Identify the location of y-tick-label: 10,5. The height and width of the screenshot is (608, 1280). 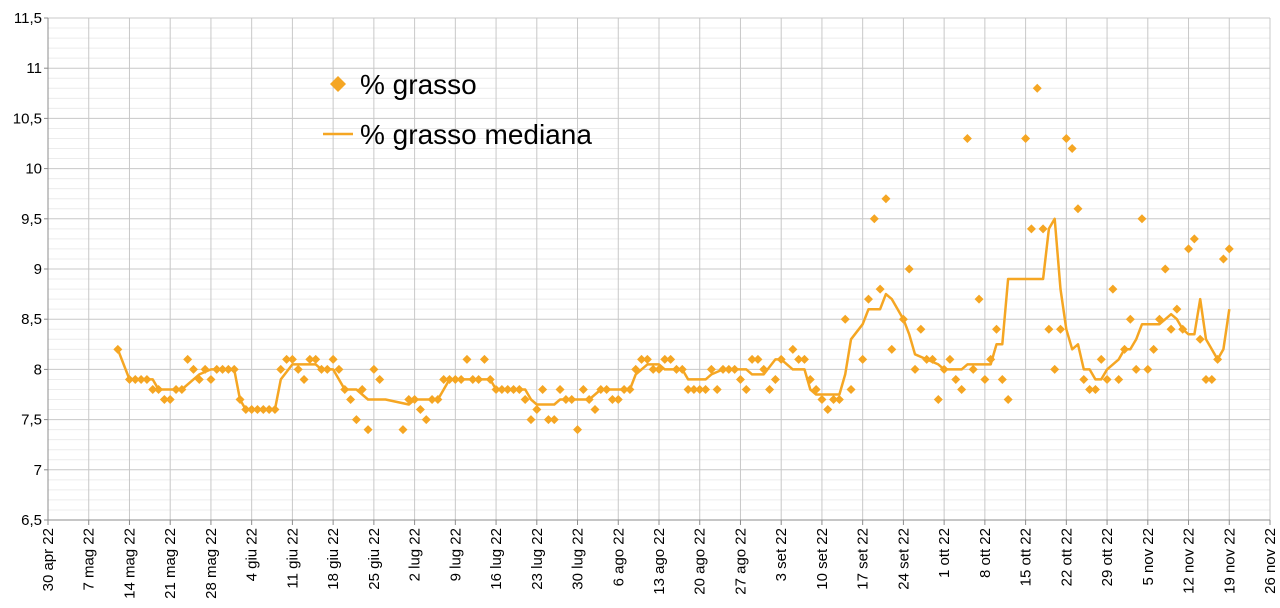
(27, 118).